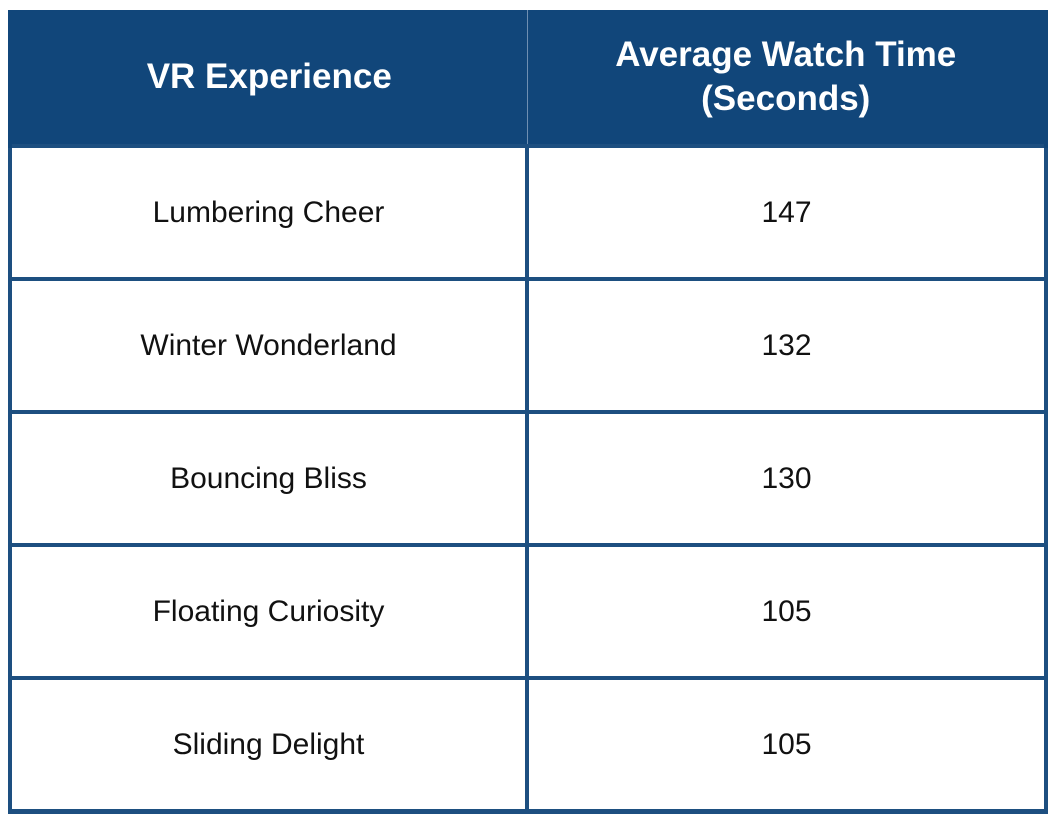 Image resolution: width=1050 pixels, height=828 pixels. I want to click on header-watch-time-line2: (Seconds), so click(786, 98).